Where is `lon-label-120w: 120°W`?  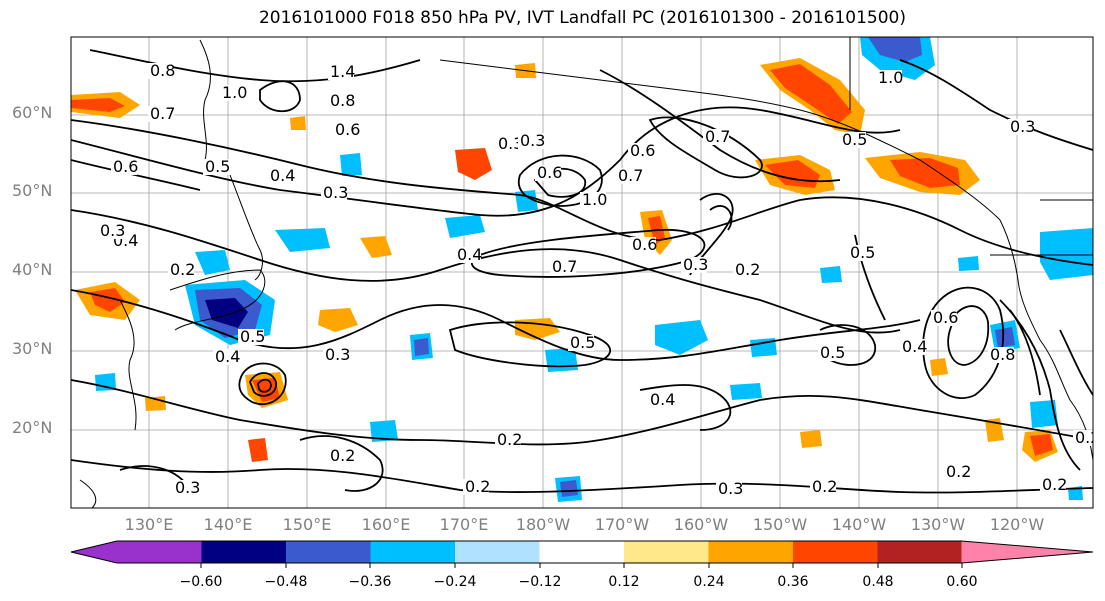
lon-label-120w: 120°W is located at coordinates (1017, 524).